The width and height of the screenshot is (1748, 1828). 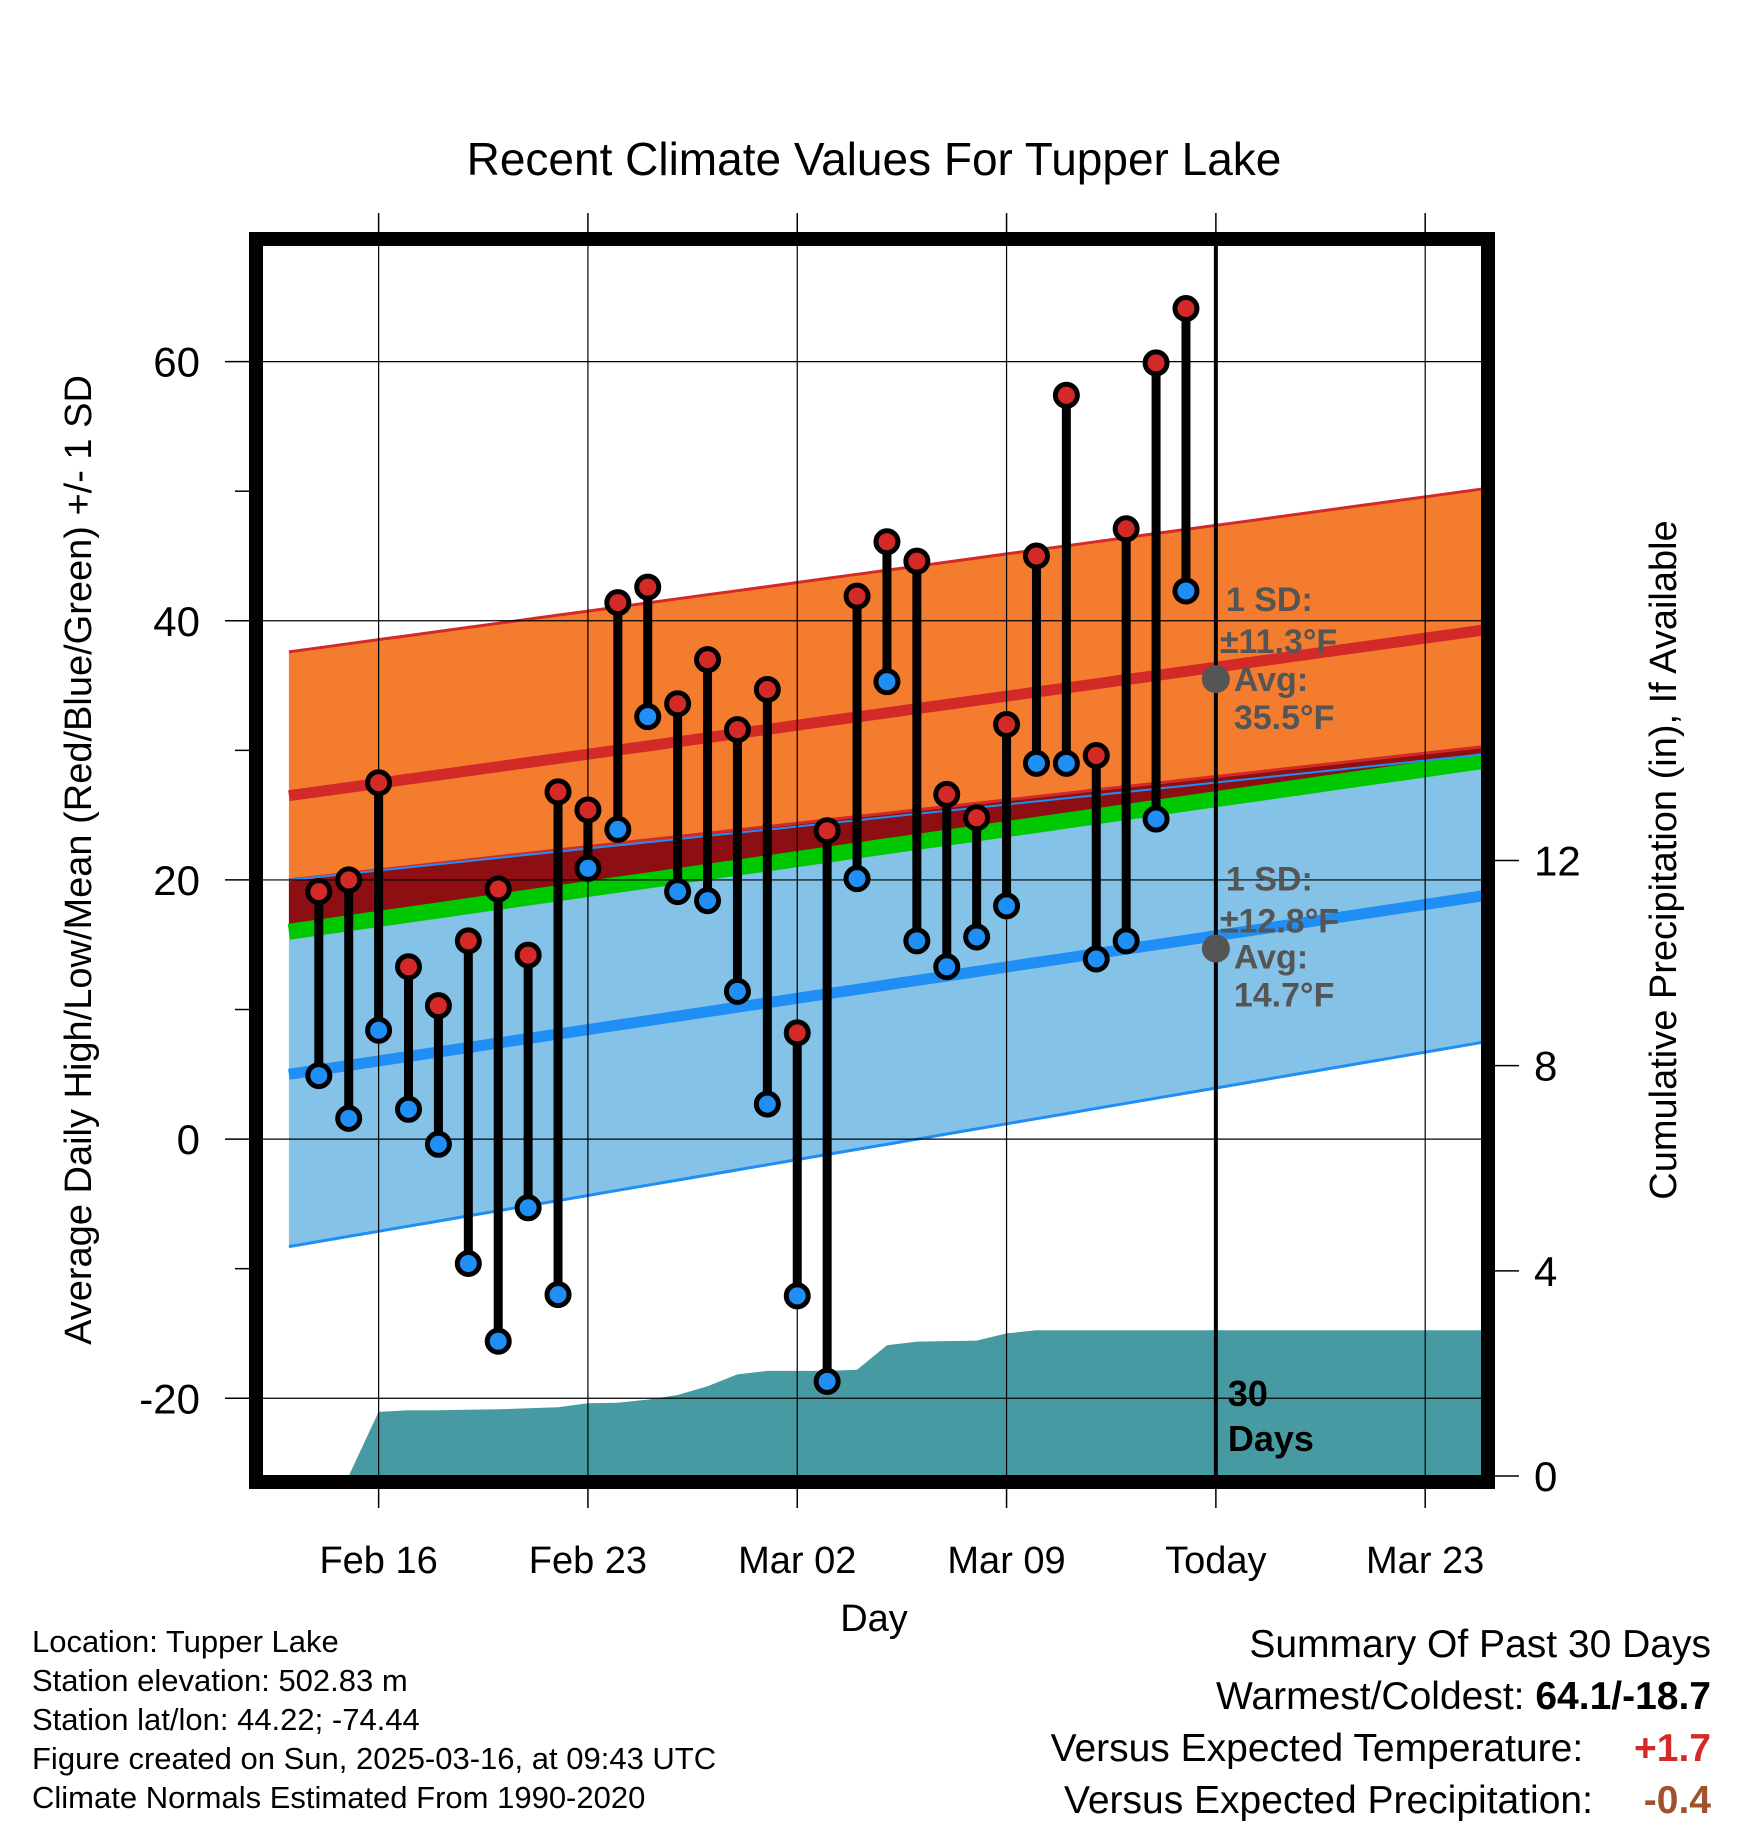 I want to click on y-left-tick-label: 20, so click(x=176, y=880).